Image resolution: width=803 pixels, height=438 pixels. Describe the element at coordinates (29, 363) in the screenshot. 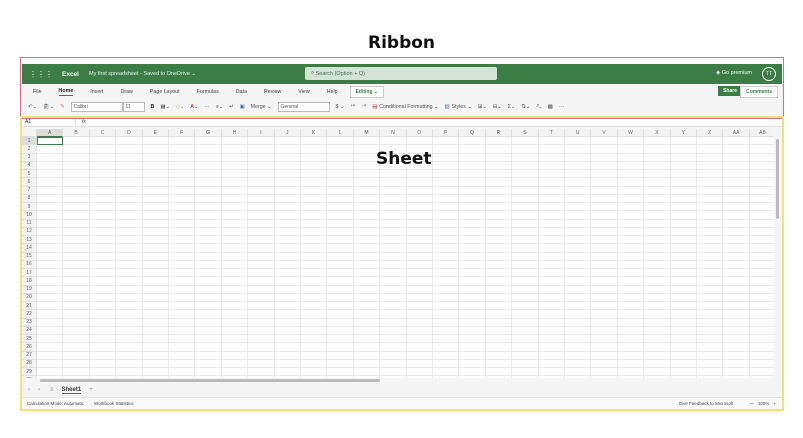

I see `row-header: 28` at that location.